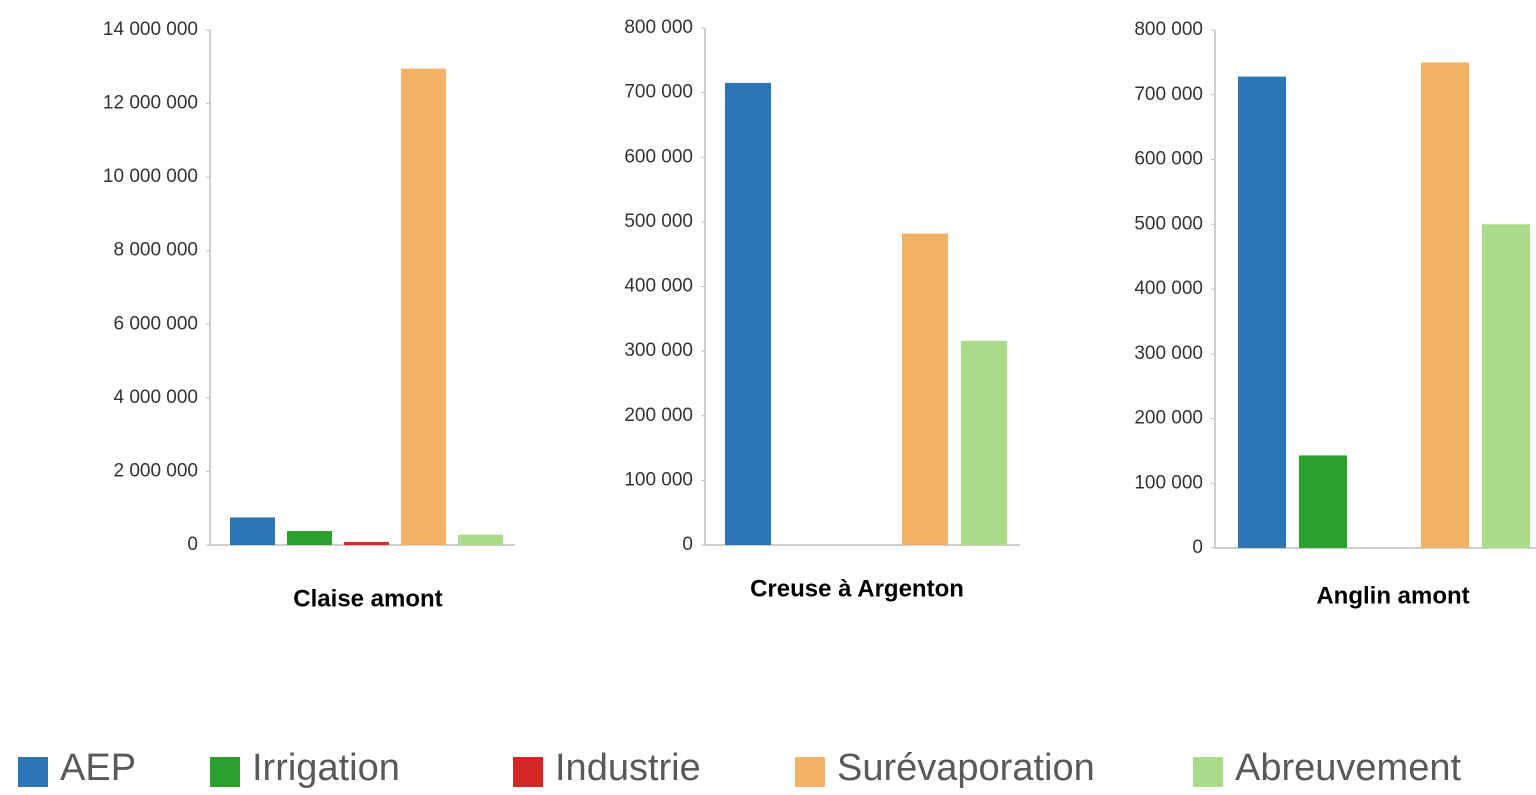 The width and height of the screenshot is (1536, 795). What do you see at coordinates (98, 768) in the screenshot?
I see `legend-label: AEP` at bounding box center [98, 768].